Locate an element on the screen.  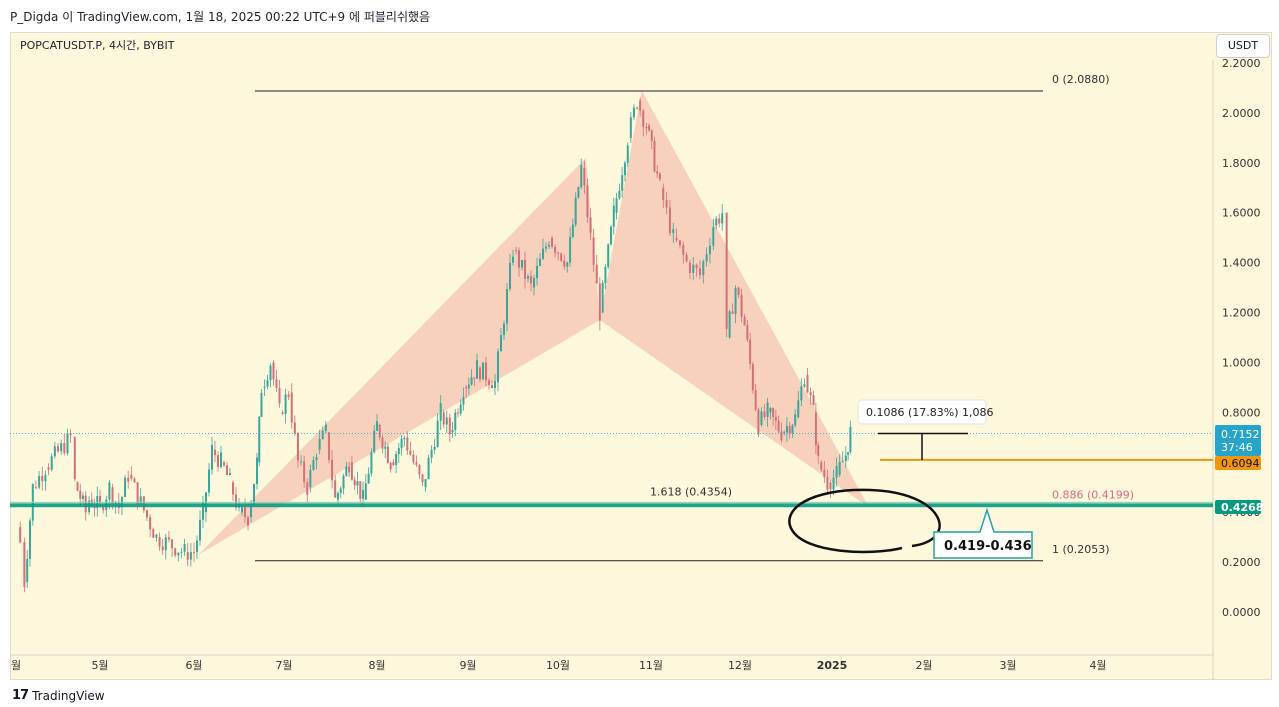
x-tick-label: 11월 is located at coordinates (651, 665).